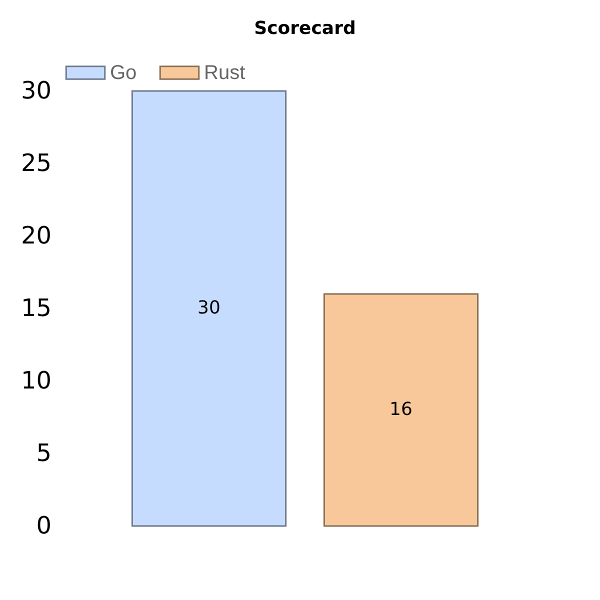 This screenshot has width=600, height=600. What do you see at coordinates (225, 73) in the screenshot?
I see `legend-label: Rust` at bounding box center [225, 73].